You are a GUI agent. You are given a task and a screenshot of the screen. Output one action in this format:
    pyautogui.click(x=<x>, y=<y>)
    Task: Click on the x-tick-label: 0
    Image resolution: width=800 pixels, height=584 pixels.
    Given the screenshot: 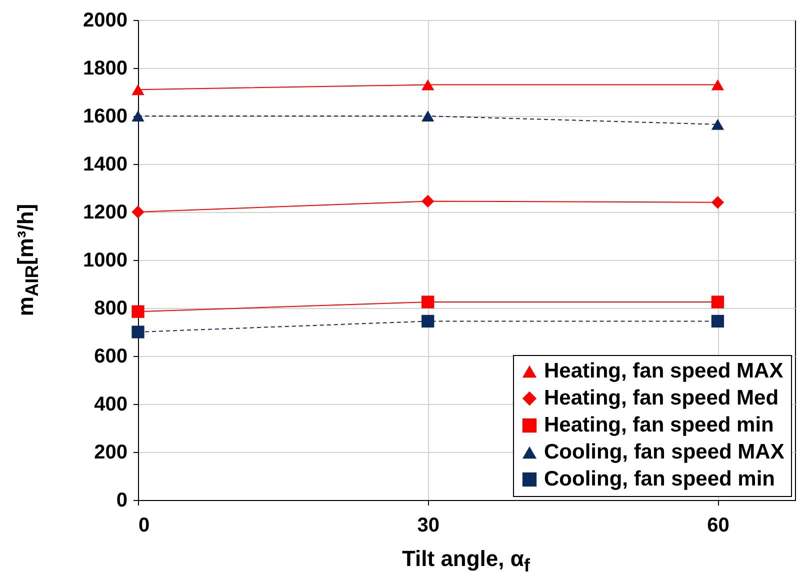 What is the action you would take?
    pyautogui.click(x=144, y=525)
    